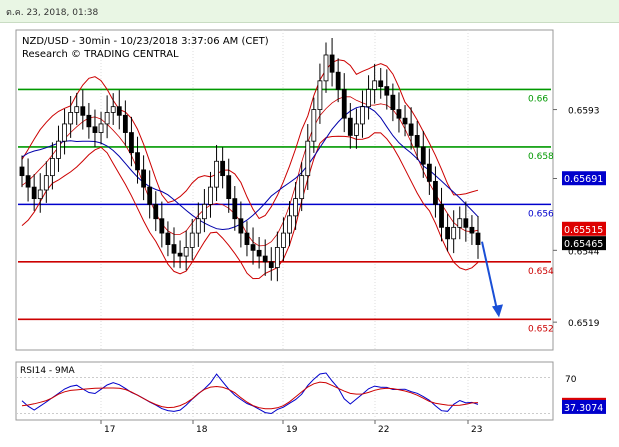 Image resolution: width=619 pixels, height=447 pixels. Describe the element at coordinates (309, 11) in the screenshot. I see `datetime-header-bar: ต.ค. 23, 2018, 01:38` at that location.